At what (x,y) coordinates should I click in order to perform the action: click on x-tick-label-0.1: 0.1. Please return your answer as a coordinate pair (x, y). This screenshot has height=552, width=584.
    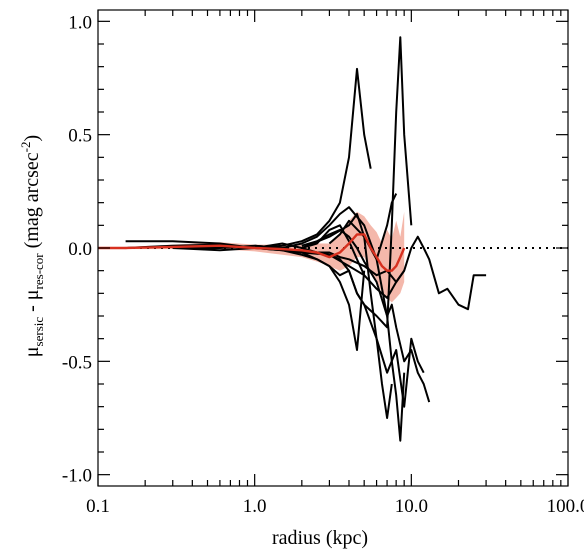
    Looking at the image, I should click on (98, 506).